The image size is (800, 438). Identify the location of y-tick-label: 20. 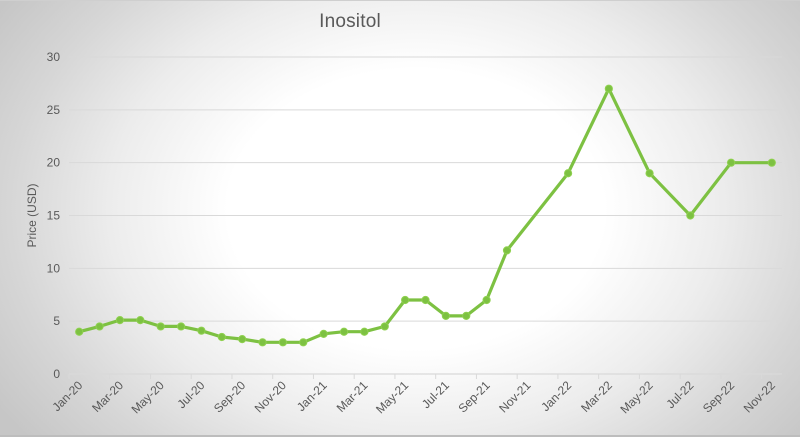
(54, 163).